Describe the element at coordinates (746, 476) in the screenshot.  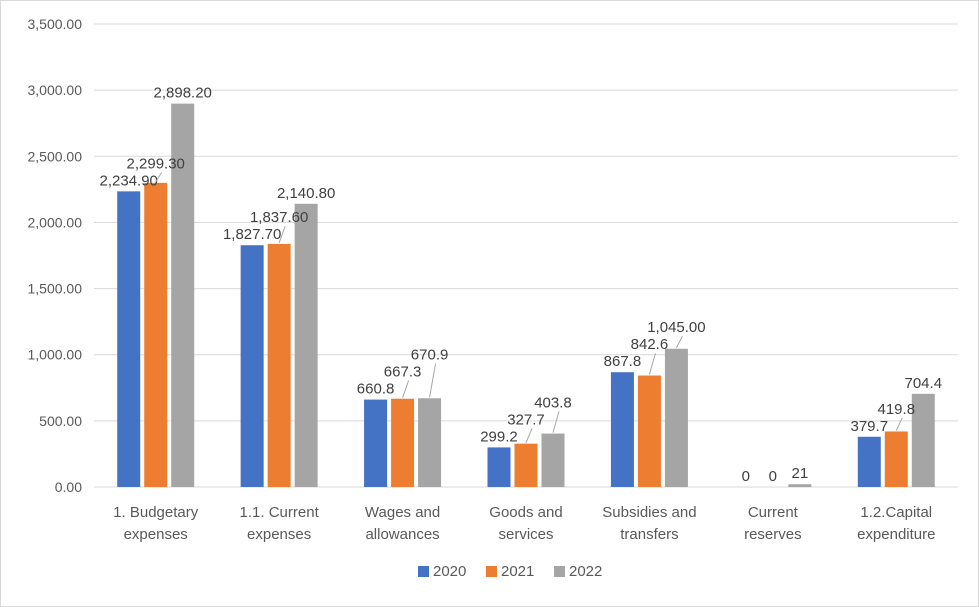
I see `data-label-2020-current: 0` at that location.